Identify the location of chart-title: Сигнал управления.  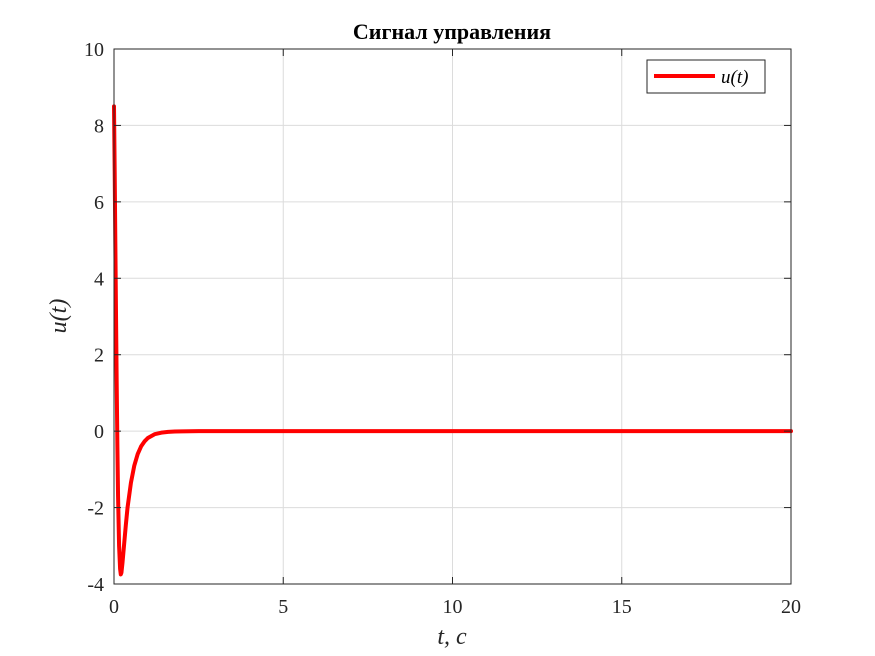
(452, 31).